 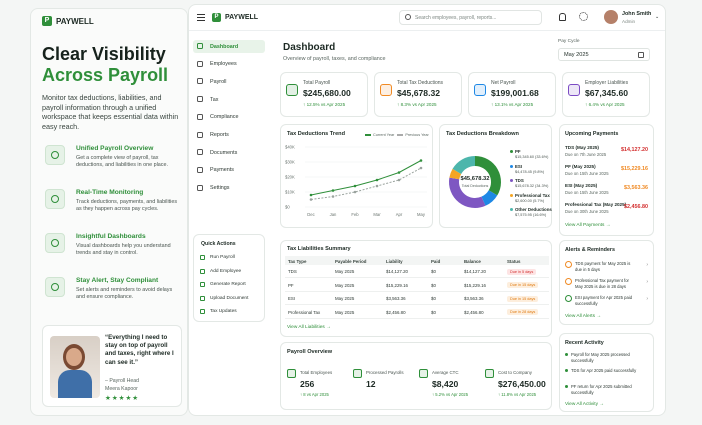 What do you see at coordinates (562, 17) in the screenshot?
I see `notification-icon` at bounding box center [562, 17].